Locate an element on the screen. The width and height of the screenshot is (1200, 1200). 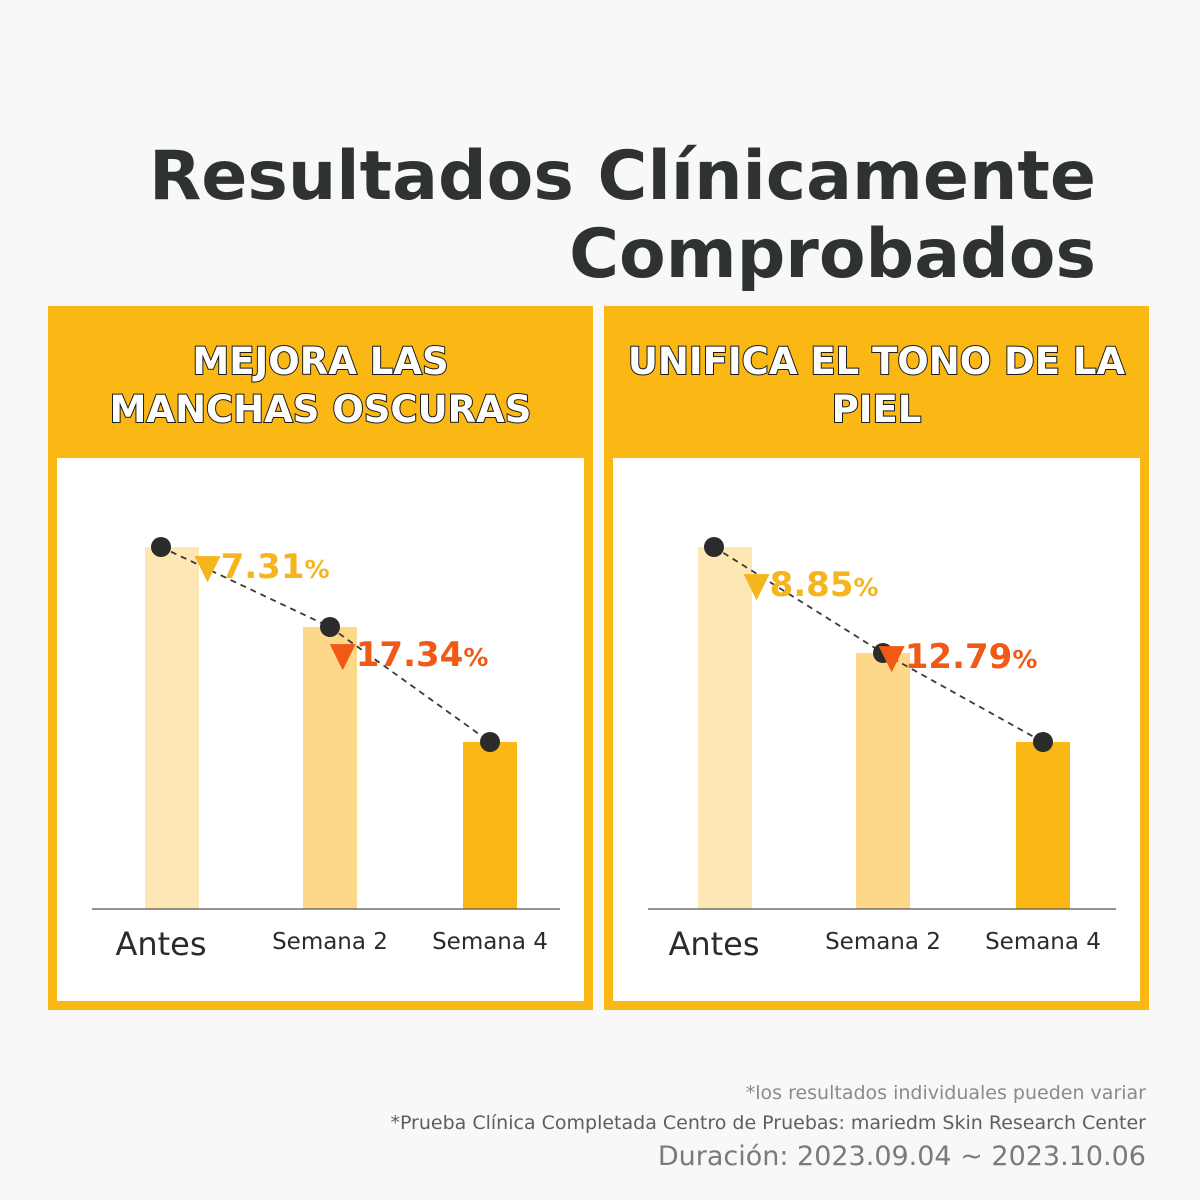
dark-spots-chart-svg: ▼7.31% ▼17.34% Antes Semana 2 Semana 4 is located at coordinates (326, 750).